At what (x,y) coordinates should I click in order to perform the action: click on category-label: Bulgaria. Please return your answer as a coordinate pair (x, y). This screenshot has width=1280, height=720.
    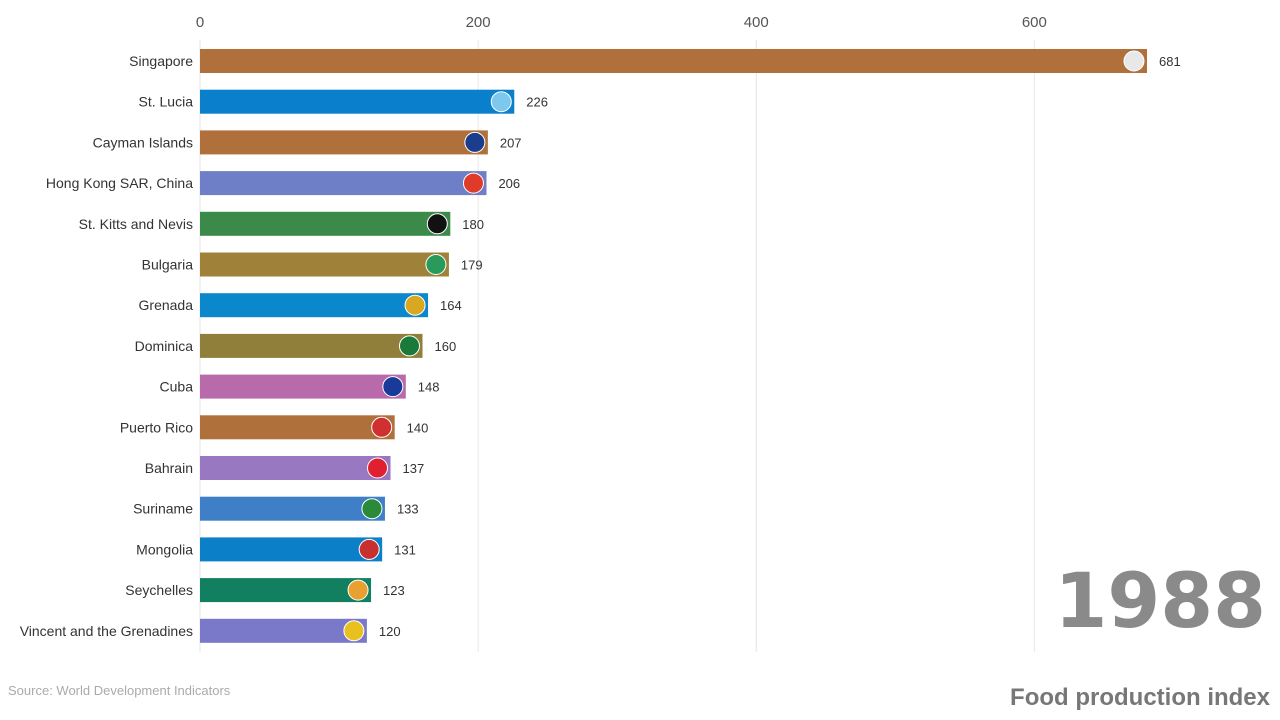
    Looking at the image, I should click on (168, 265).